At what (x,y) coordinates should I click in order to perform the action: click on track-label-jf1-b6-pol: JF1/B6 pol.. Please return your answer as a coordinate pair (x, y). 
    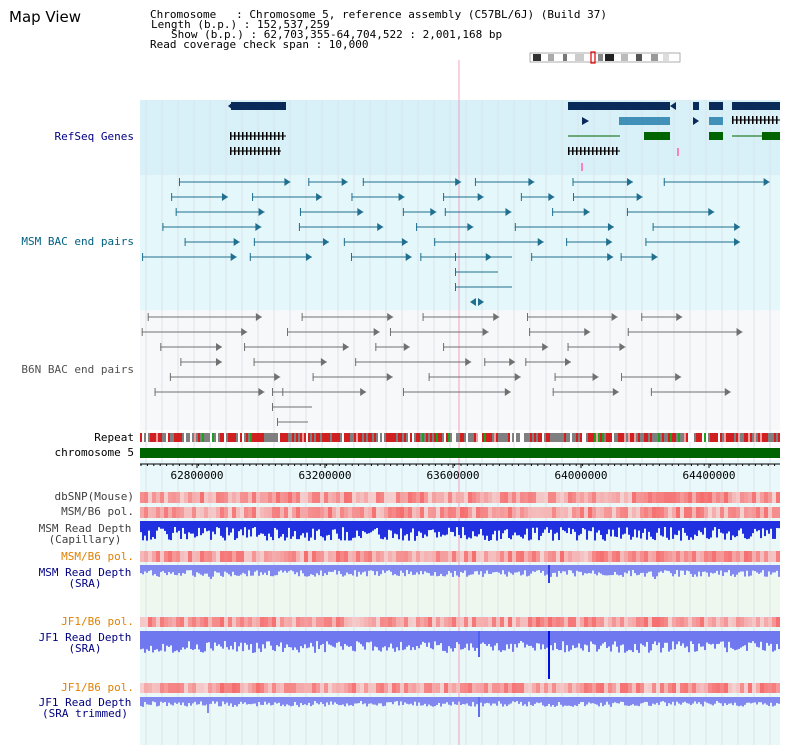
    Looking at the image, I should click on (97, 621).